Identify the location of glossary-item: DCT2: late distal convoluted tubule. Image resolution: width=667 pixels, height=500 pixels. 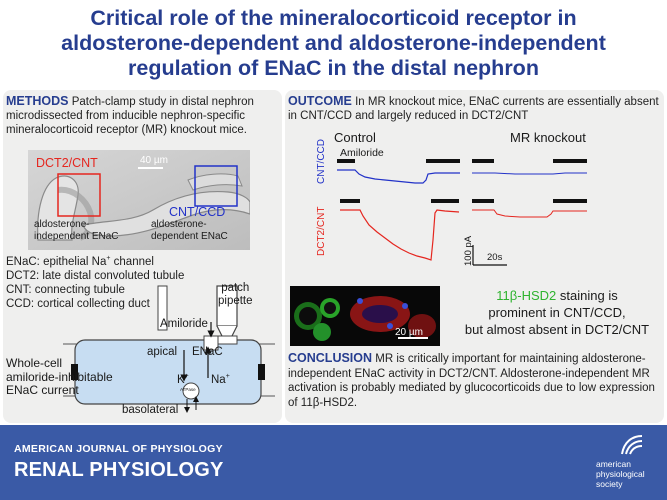
(95, 276).